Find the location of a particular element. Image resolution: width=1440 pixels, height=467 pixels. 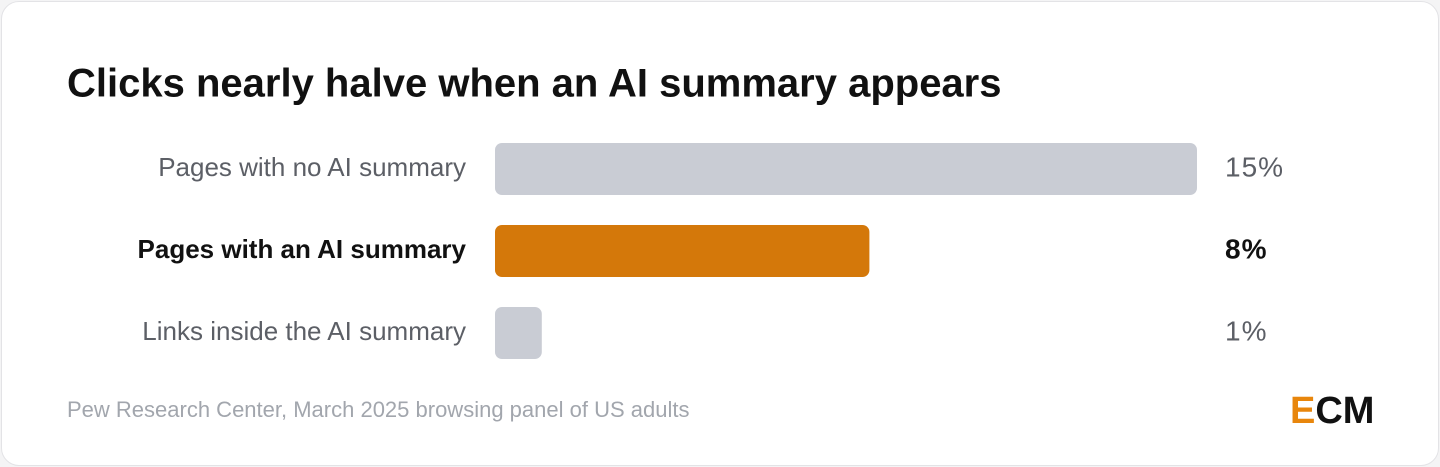

category-label: Pages with an AI summary is located at coordinates (302, 249).